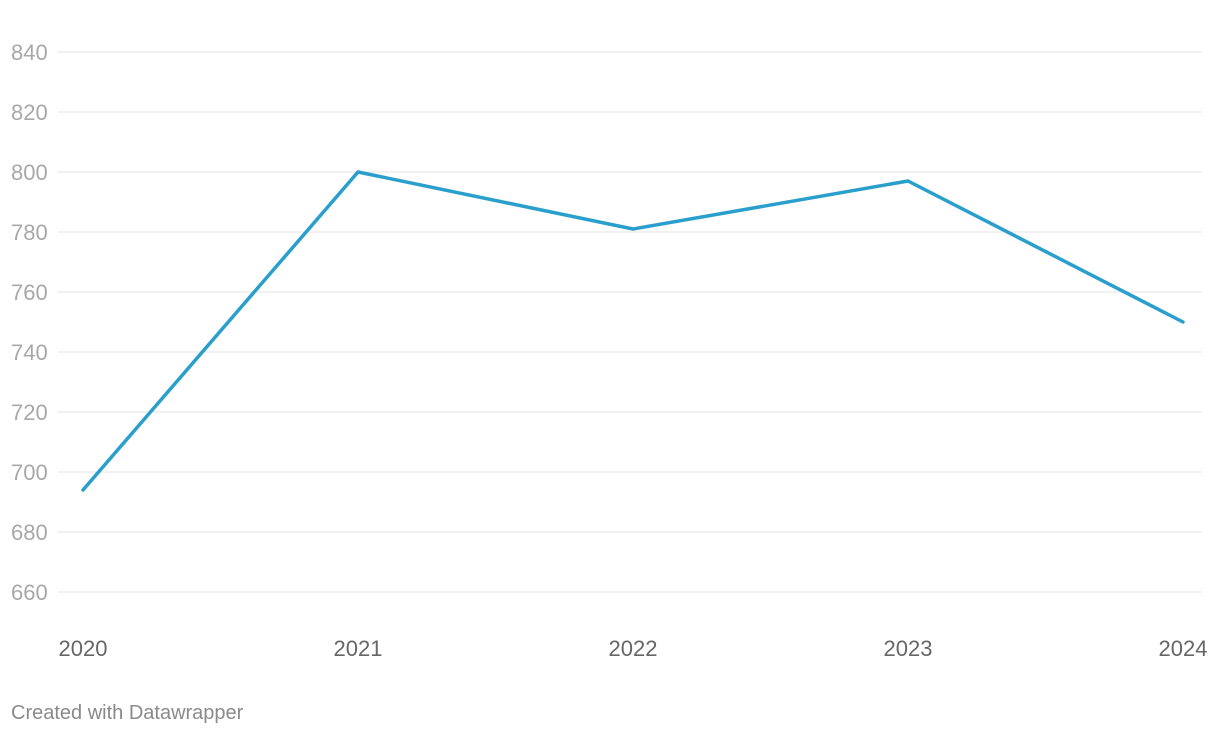 The image size is (1220, 738). Describe the element at coordinates (358, 648) in the screenshot. I see `x-tick-label: 2021` at that location.